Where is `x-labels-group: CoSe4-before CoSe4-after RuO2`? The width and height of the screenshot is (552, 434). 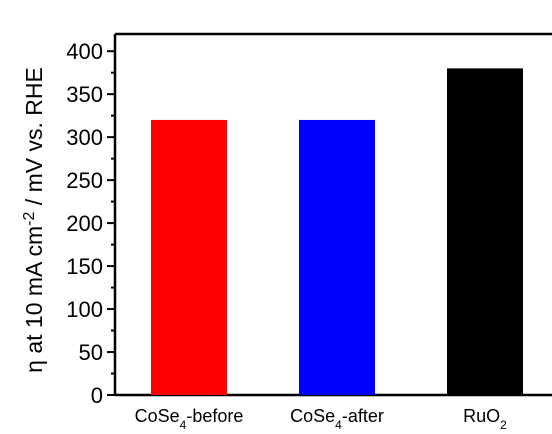 x-labels-group: CoSe4-before CoSe4-after RuO2 is located at coordinates (321, 419).